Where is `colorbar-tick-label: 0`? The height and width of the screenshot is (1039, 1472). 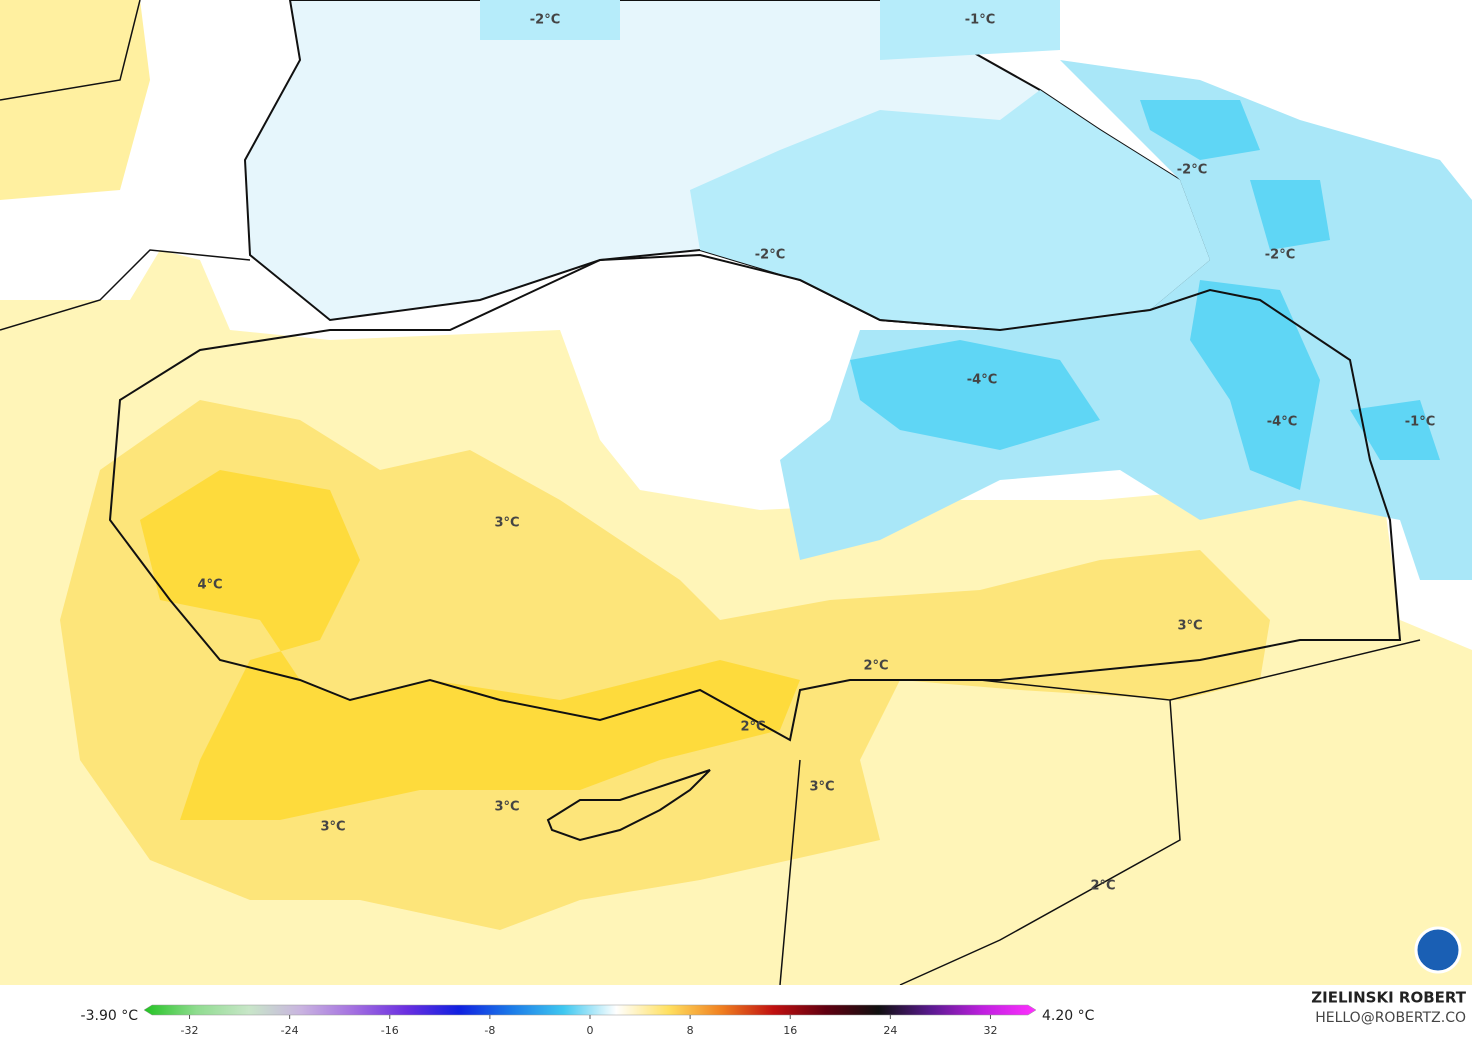 colorbar-tick-label: 0 is located at coordinates (590, 1029).